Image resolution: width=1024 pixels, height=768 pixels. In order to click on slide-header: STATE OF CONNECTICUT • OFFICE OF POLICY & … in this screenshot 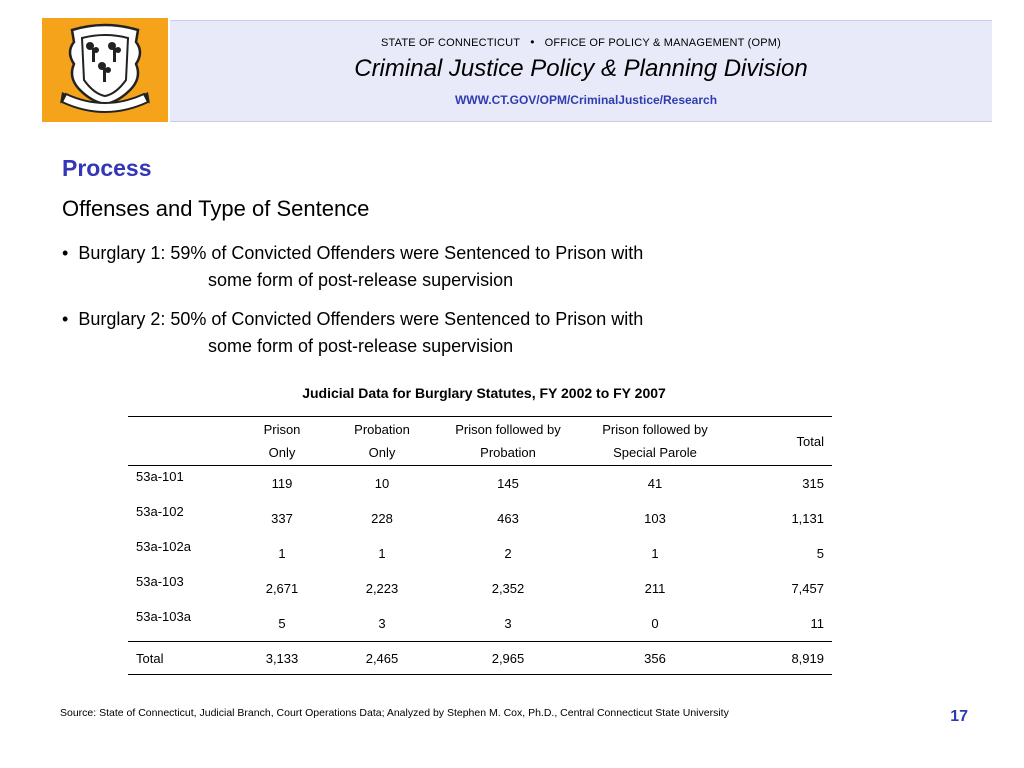, I will do `click(516, 70)`.